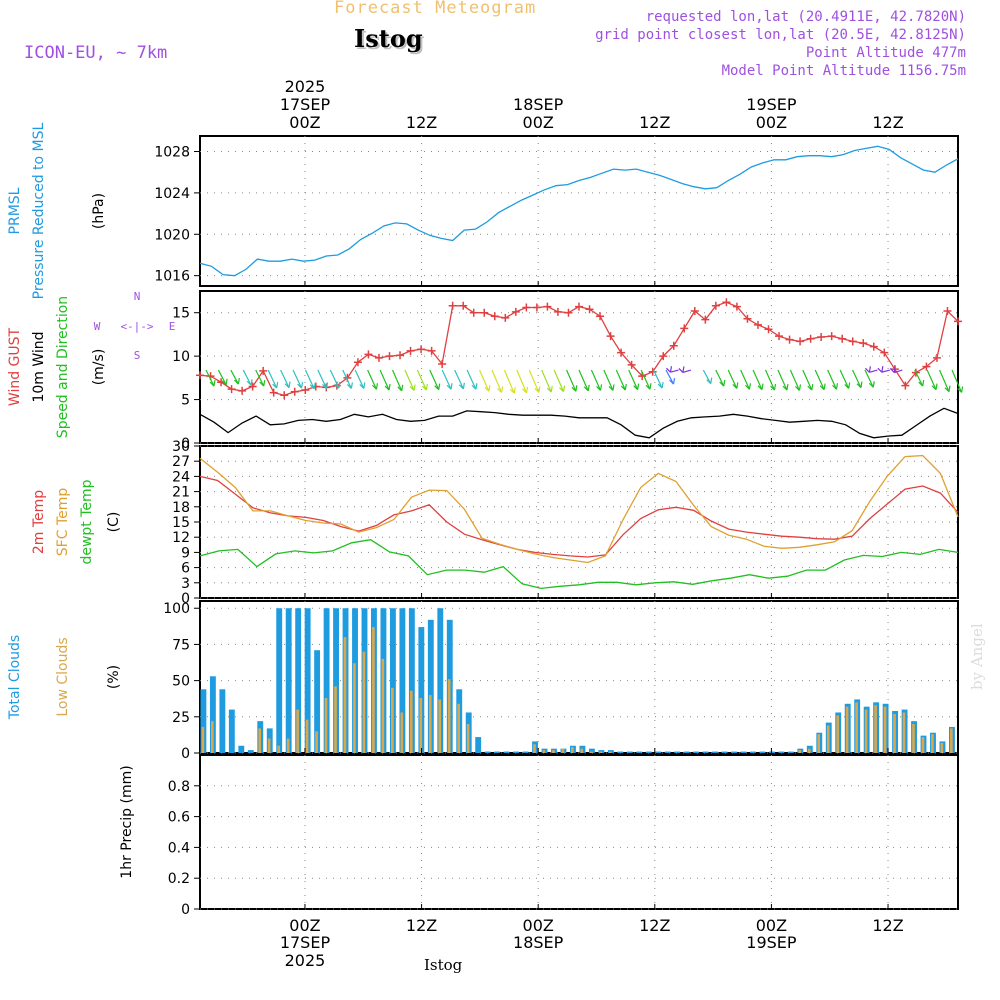 This screenshot has height=1000, width=1000. I want to click on y-tick-label: 0, so click(185, 910).